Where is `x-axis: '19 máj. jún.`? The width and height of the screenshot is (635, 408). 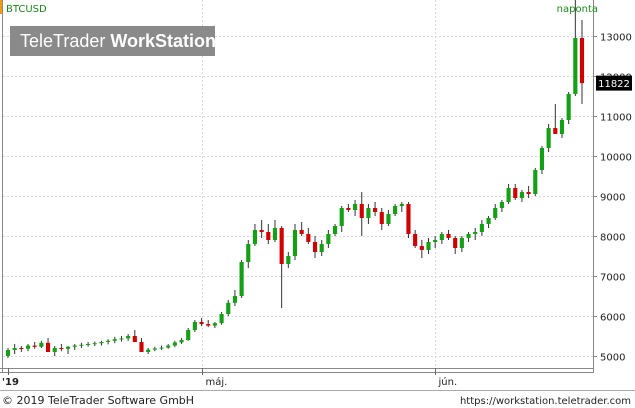 x-axis: '19 máj. jún. is located at coordinates (229, 378).